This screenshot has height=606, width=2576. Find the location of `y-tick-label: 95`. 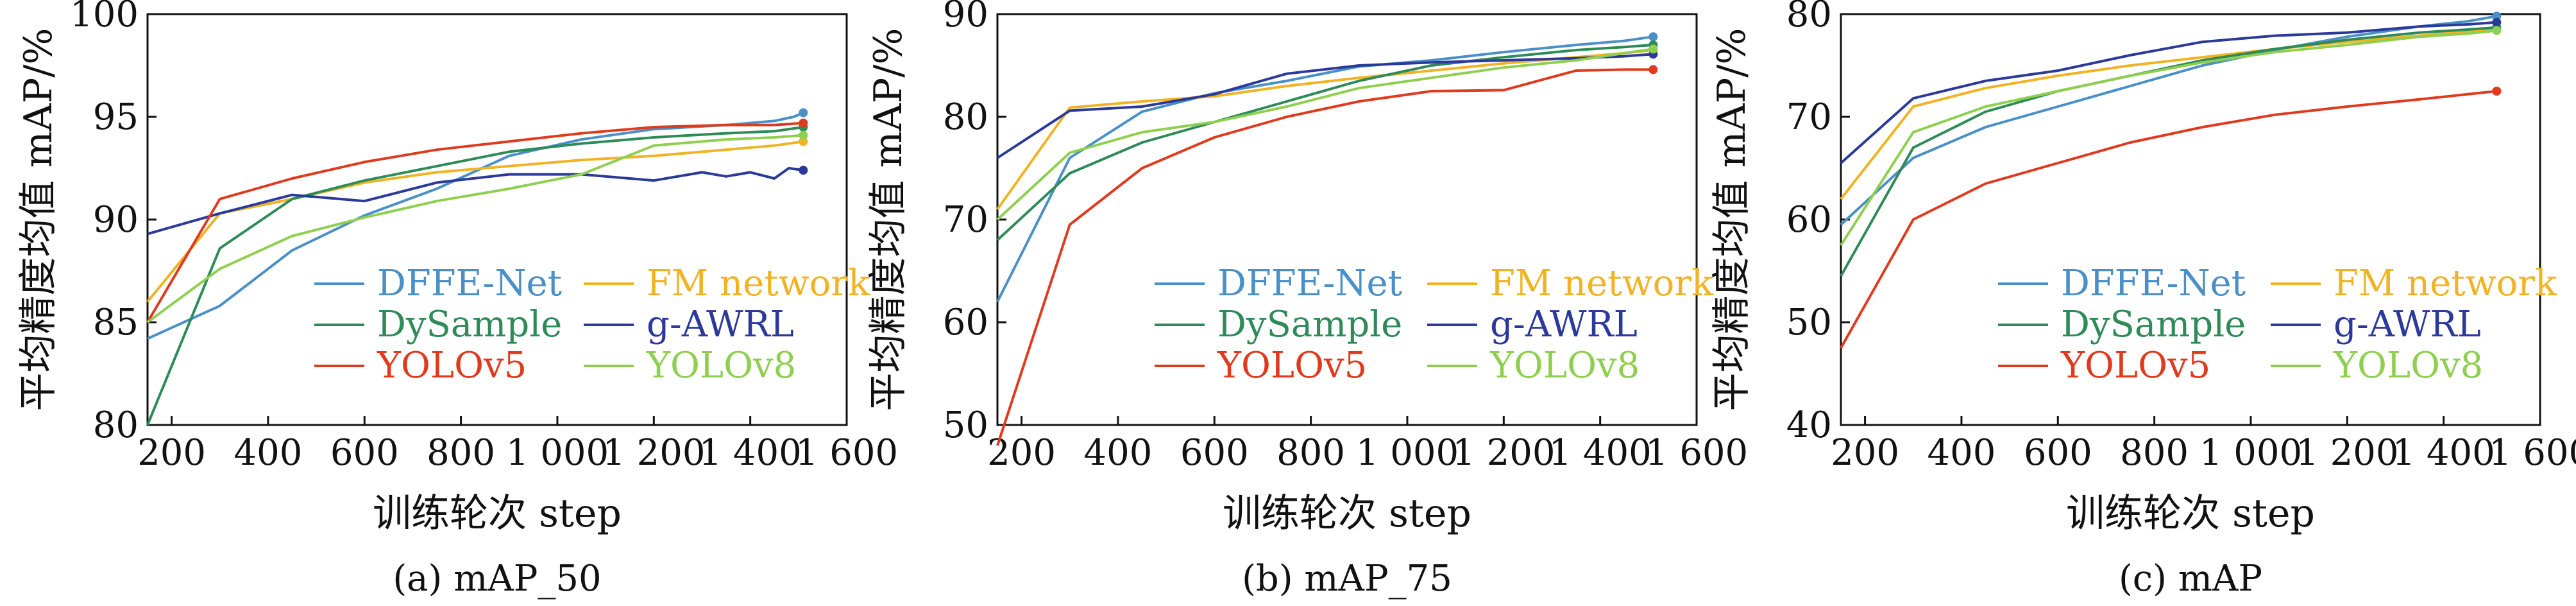

y-tick-label: 95 is located at coordinates (116, 117).